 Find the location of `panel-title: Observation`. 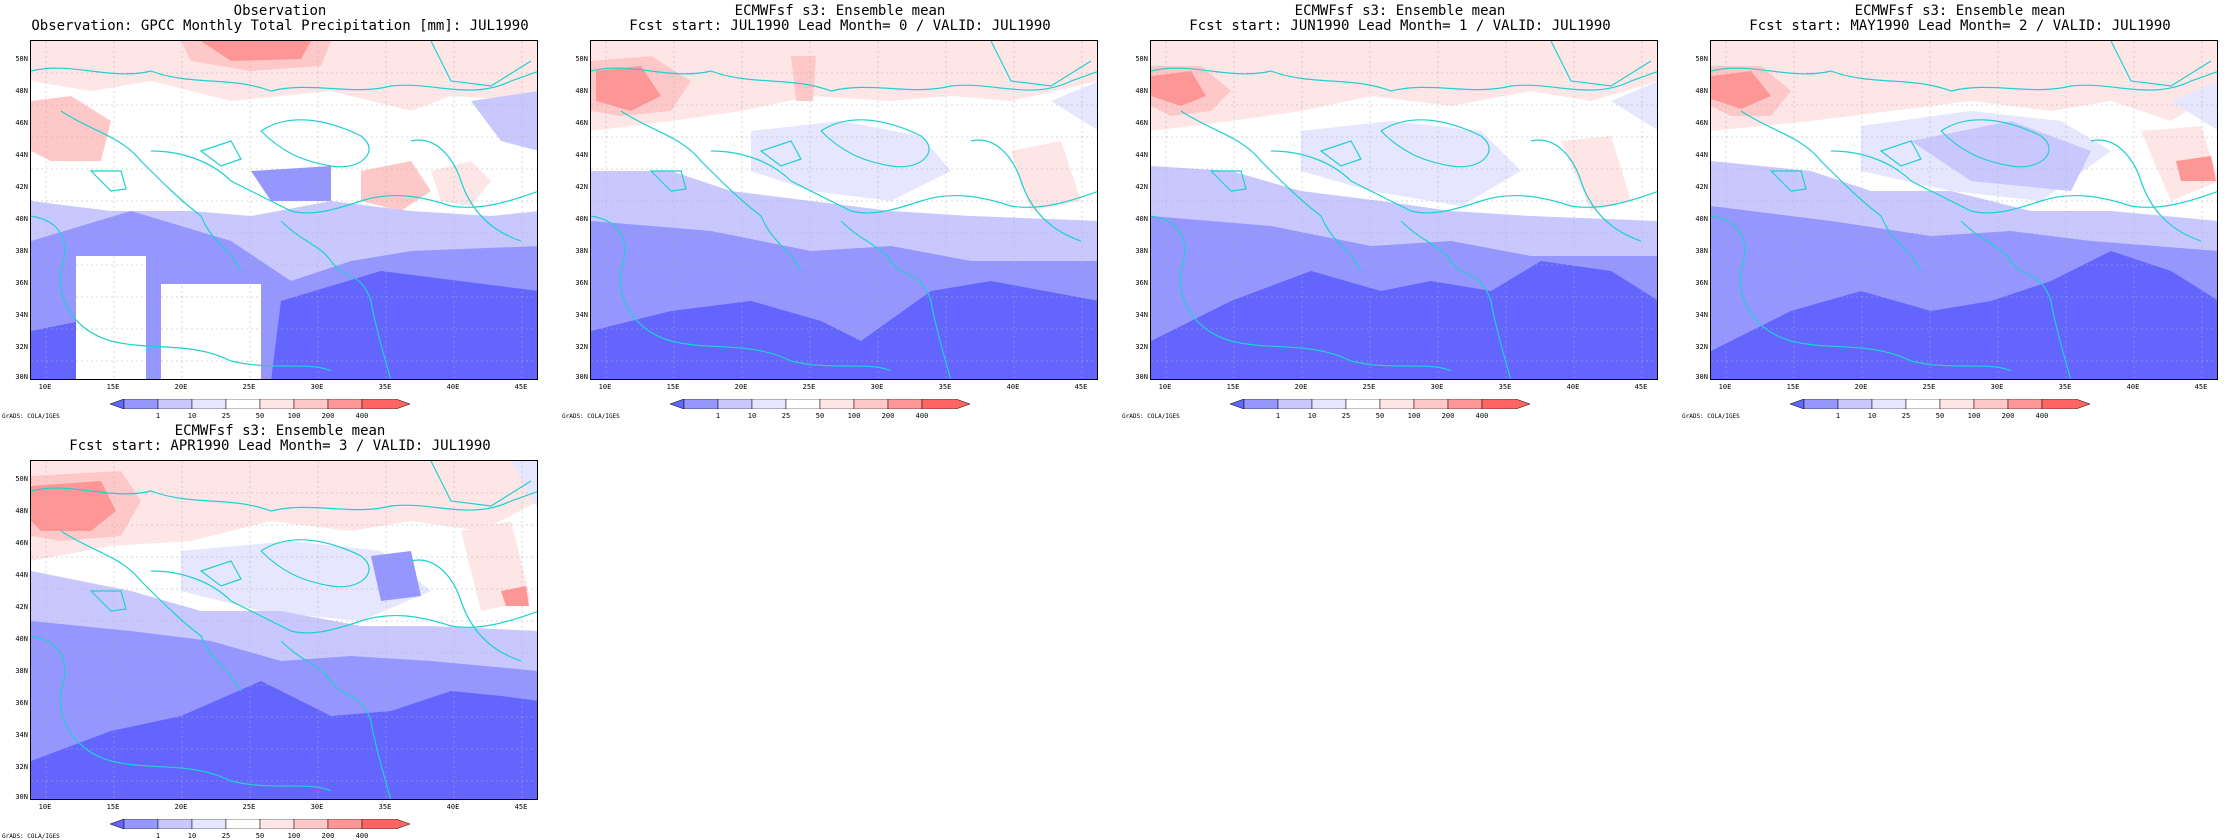

panel-title: Observation is located at coordinates (280, 11).